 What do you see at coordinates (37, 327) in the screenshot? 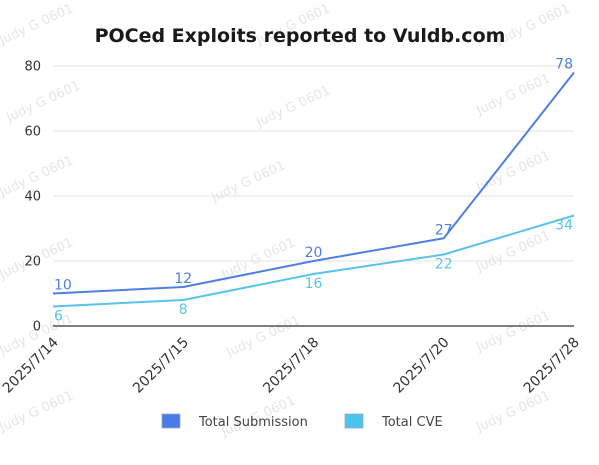
I see `y-tick-label: 0` at bounding box center [37, 327].